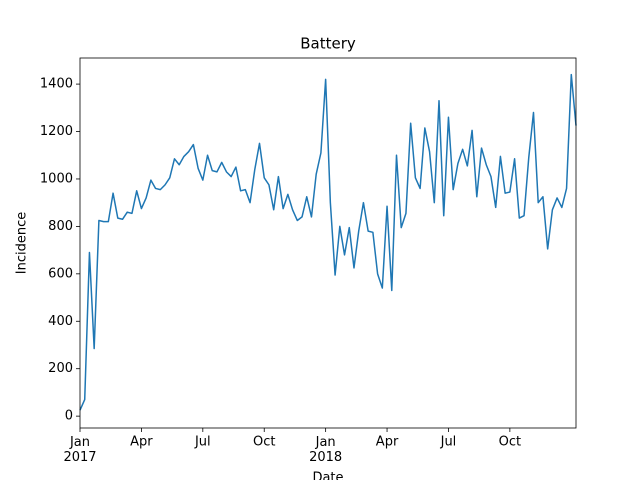  Describe the element at coordinates (60, 273) in the screenshot. I see `y-tick-label: 600` at that location.